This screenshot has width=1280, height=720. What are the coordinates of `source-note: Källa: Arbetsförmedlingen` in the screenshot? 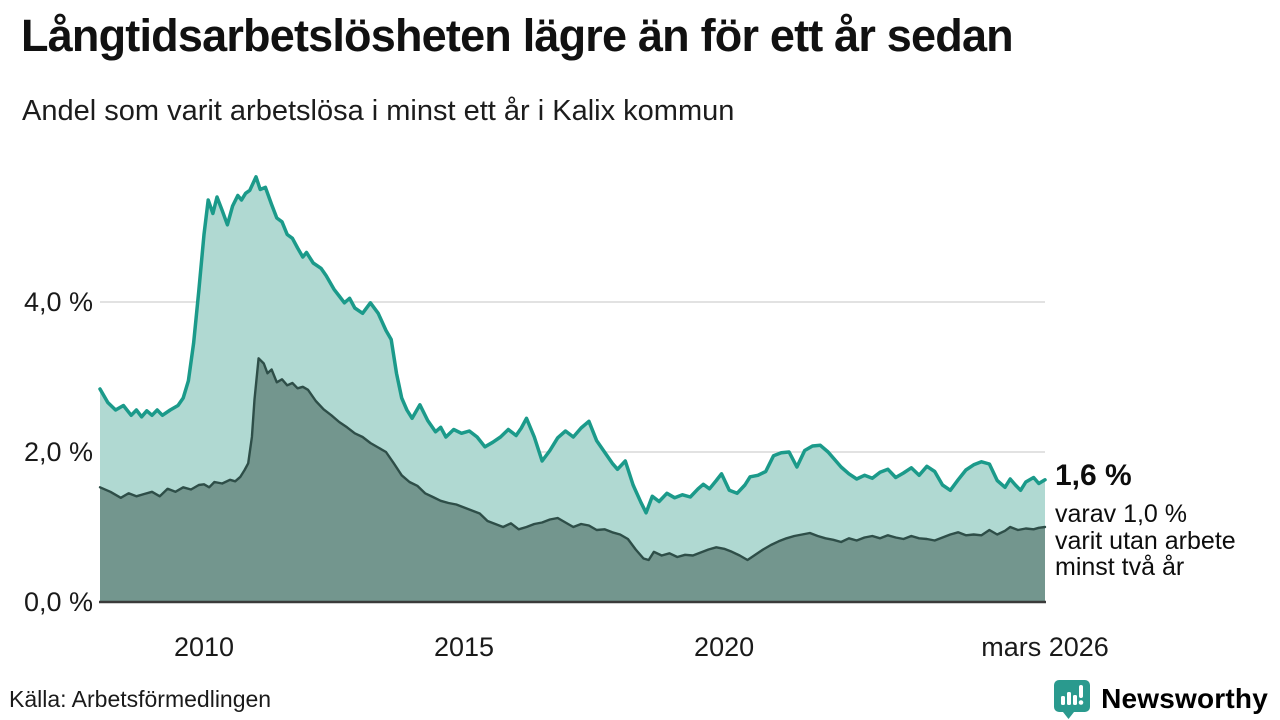 It's located at (140, 699).